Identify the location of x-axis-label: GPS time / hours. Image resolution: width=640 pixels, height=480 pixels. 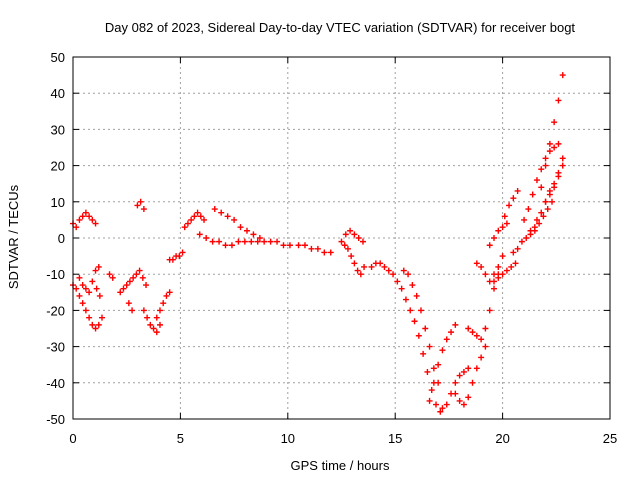
(340, 465).